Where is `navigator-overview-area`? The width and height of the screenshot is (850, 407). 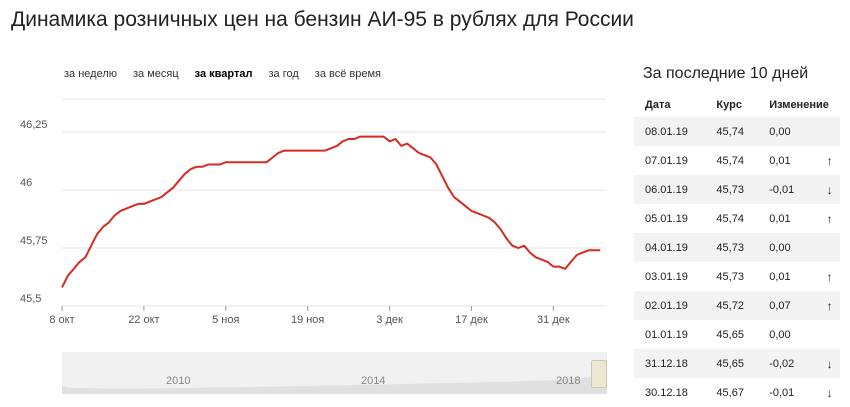
navigator-overview-area is located at coordinates (334, 385).